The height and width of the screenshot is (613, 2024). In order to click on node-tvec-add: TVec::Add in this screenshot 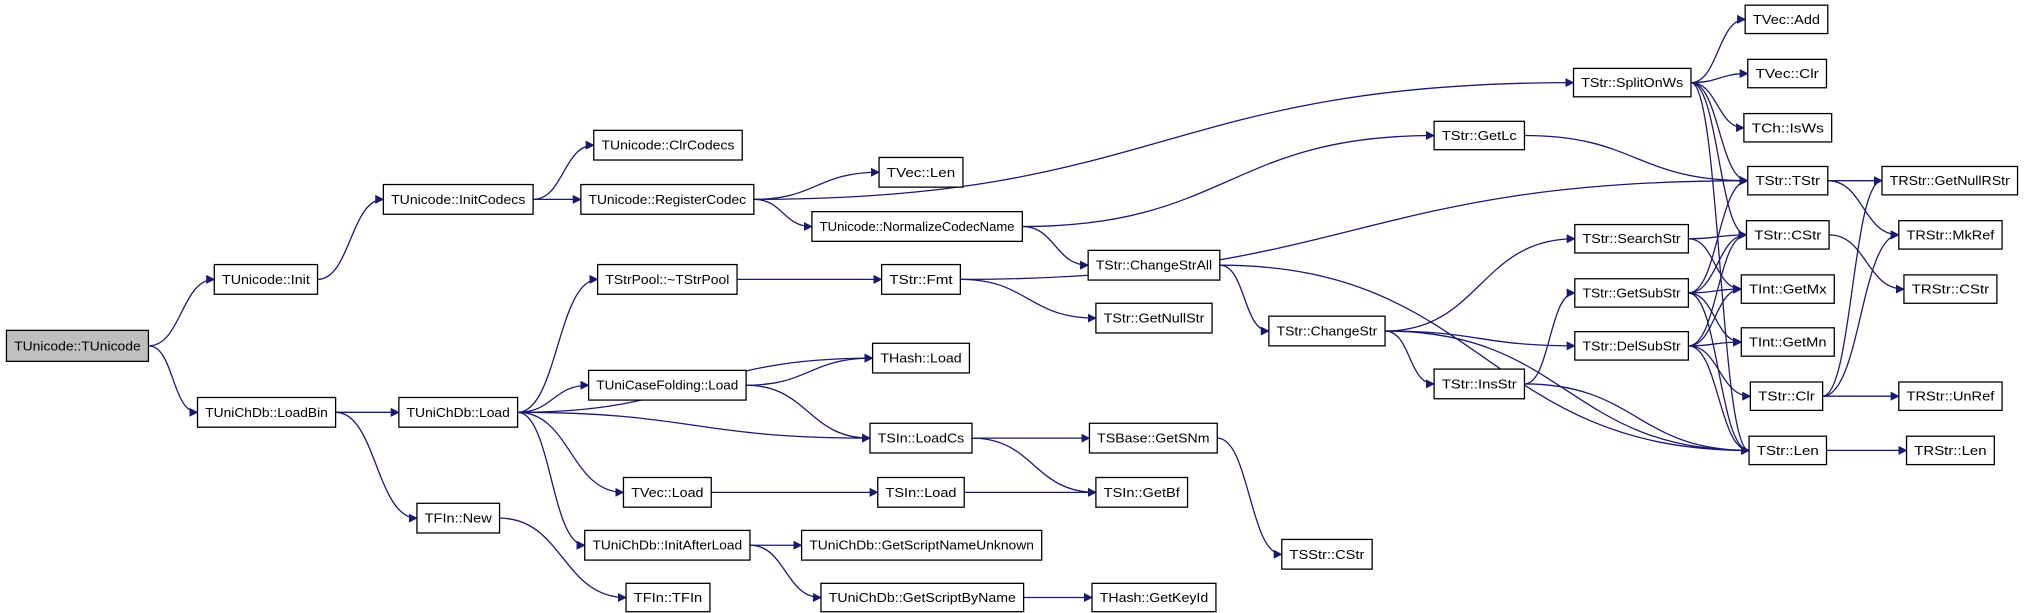, I will do `click(1786, 19)`.